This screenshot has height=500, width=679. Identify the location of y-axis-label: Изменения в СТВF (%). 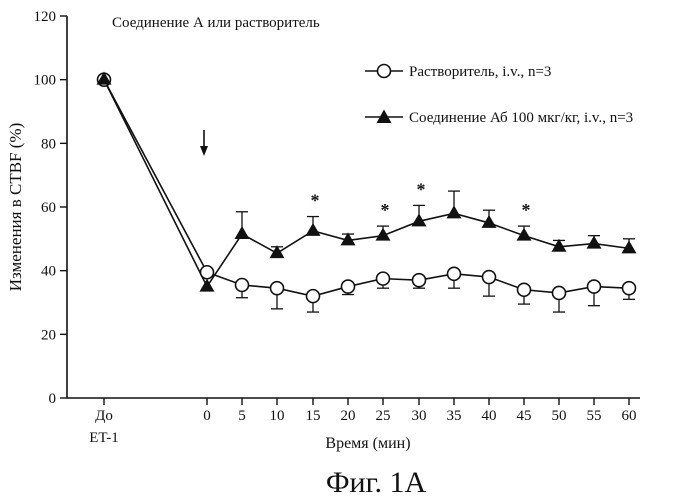
(15, 207).